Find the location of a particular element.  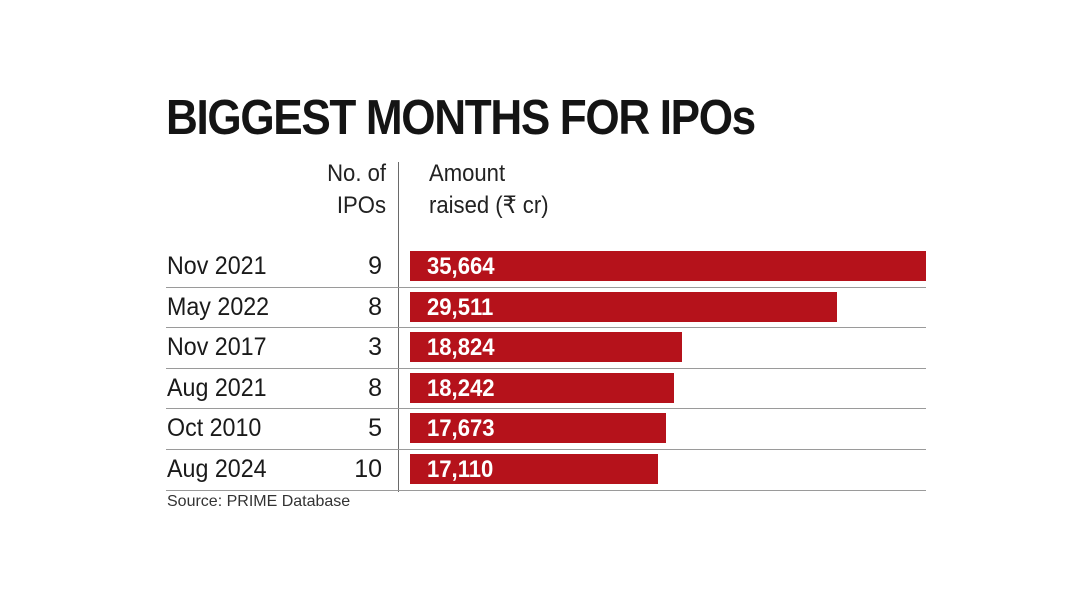

month-label: Nov 2021 is located at coordinates (217, 266).